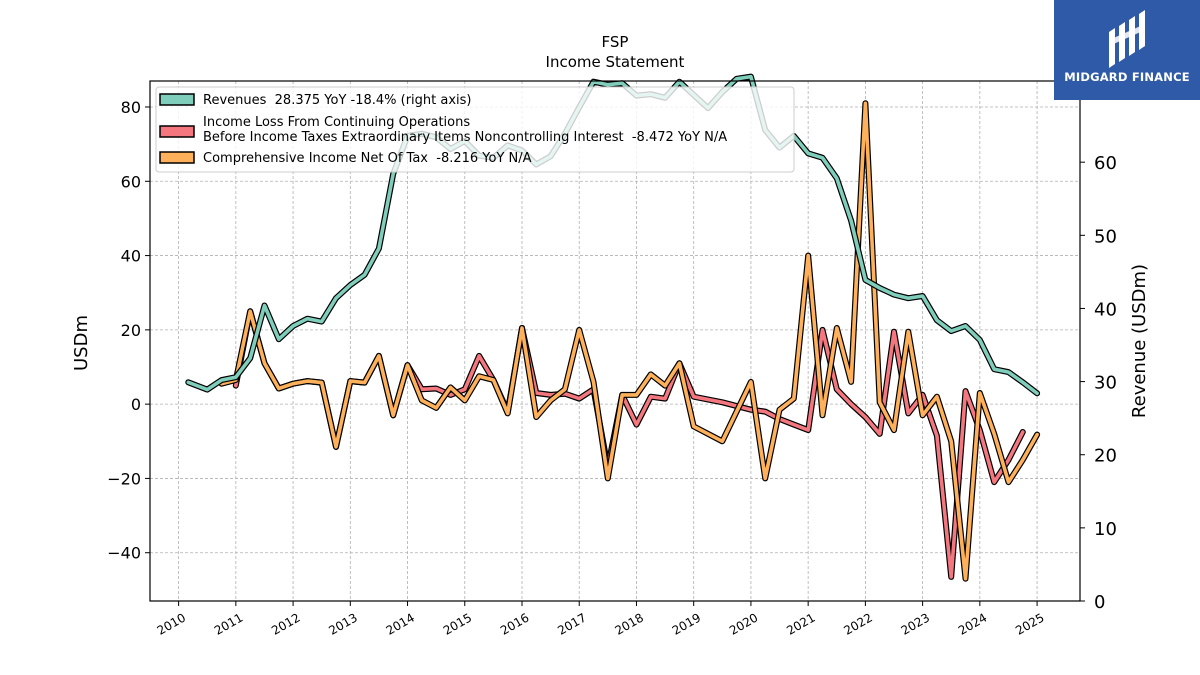 This screenshot has height=675, width=1200. Describe the element at coordinates (1127, 39) in the screenshot. I see `midgard-logo-icon` at that location.